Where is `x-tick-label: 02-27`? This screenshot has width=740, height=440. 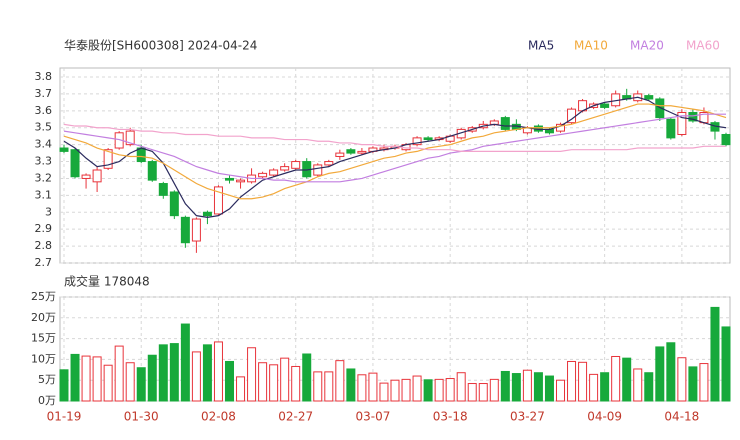
x-tick-label: 02-27 is located at coordinates (295, 417).